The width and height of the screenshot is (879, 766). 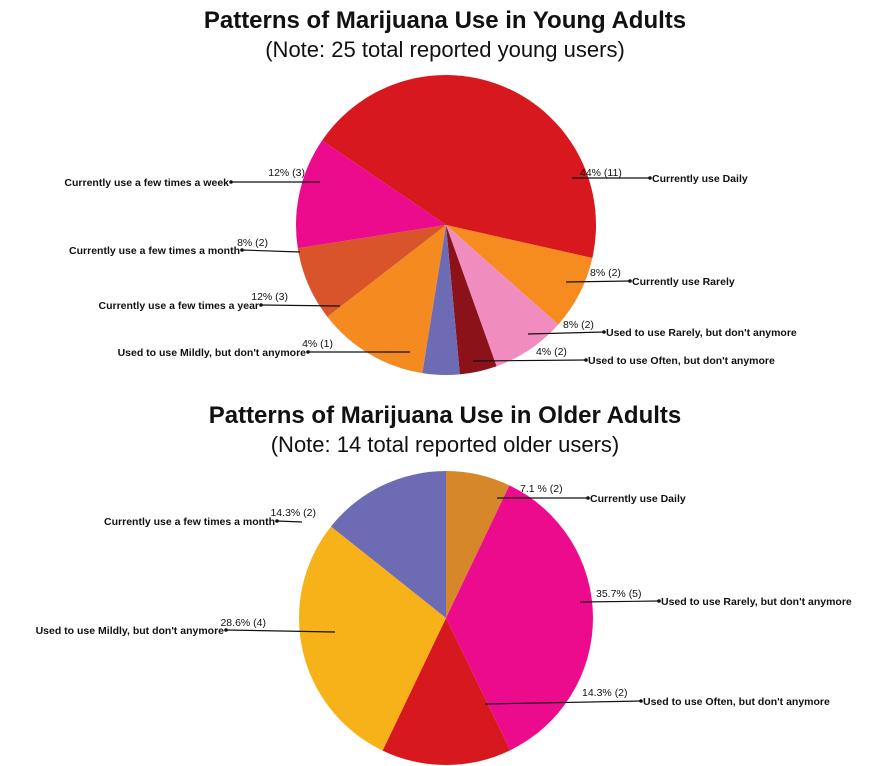 I want to click on young-slice-currently-use-a-few-times-a-week-leader-dot, so click(x=231, y=182).